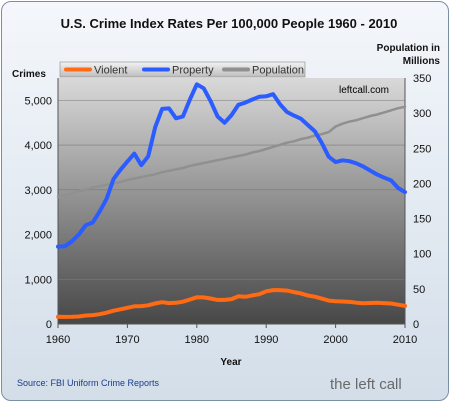 This screenshot has width=450, height=402. I want to click on y2-axis-ticks: 0 50 100 150 200 250 300 350, so click(422, 202).